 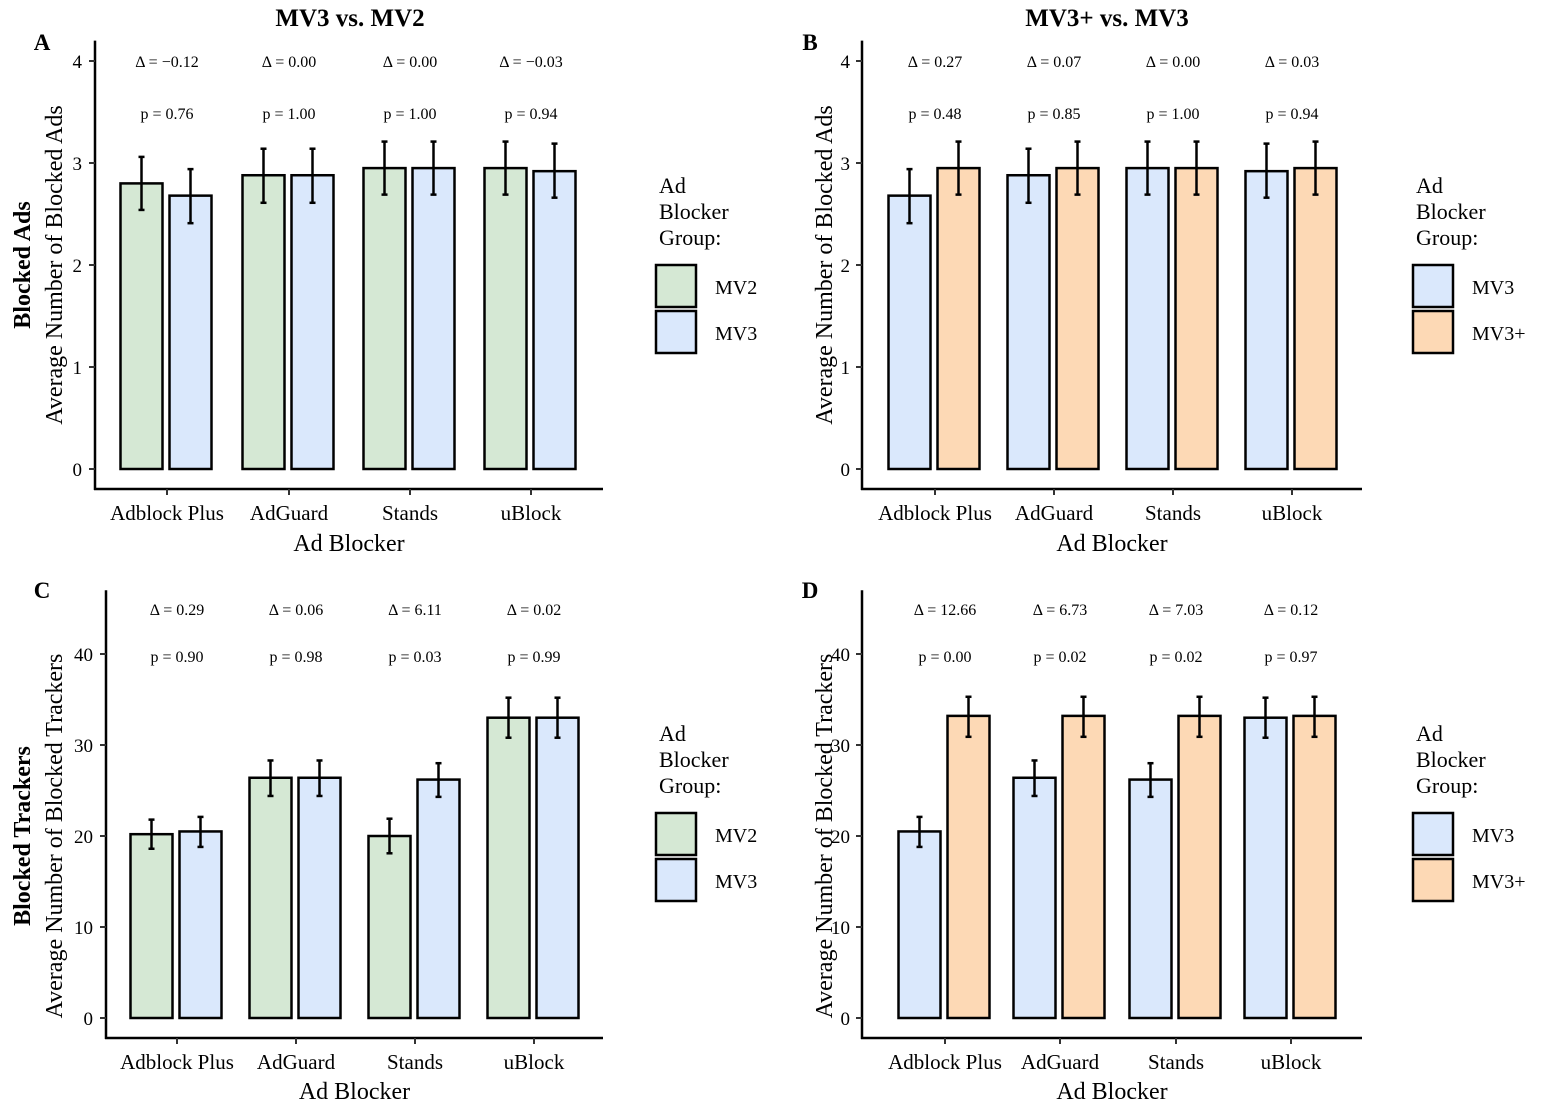 What do you see at coordinates (83, 746) in the screenshot?
I see `y-tick-label: 30` at bounding box center [83, 746].